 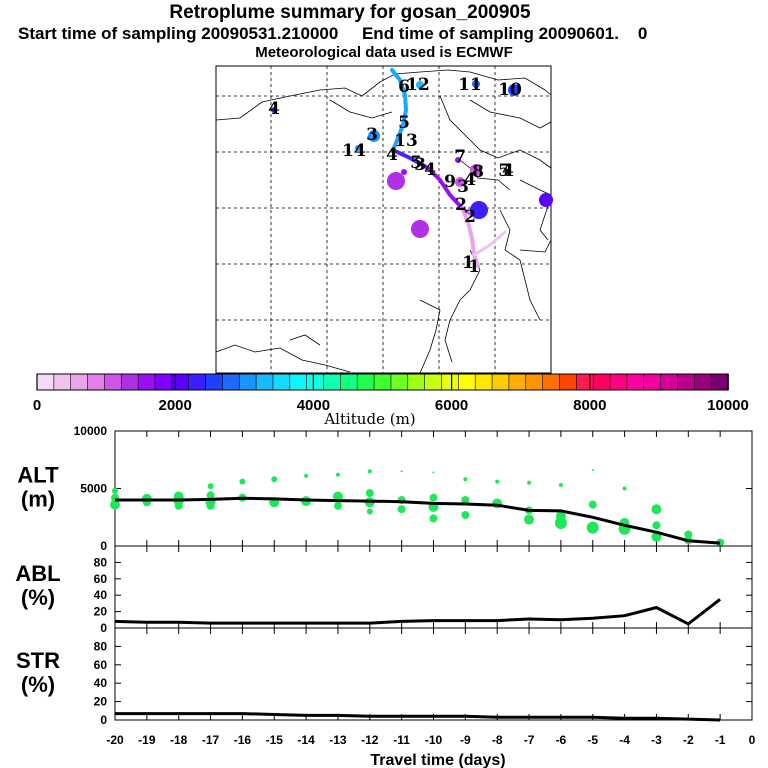 I want to click on y-tick-label: 10000, so click(x=91, y=431).